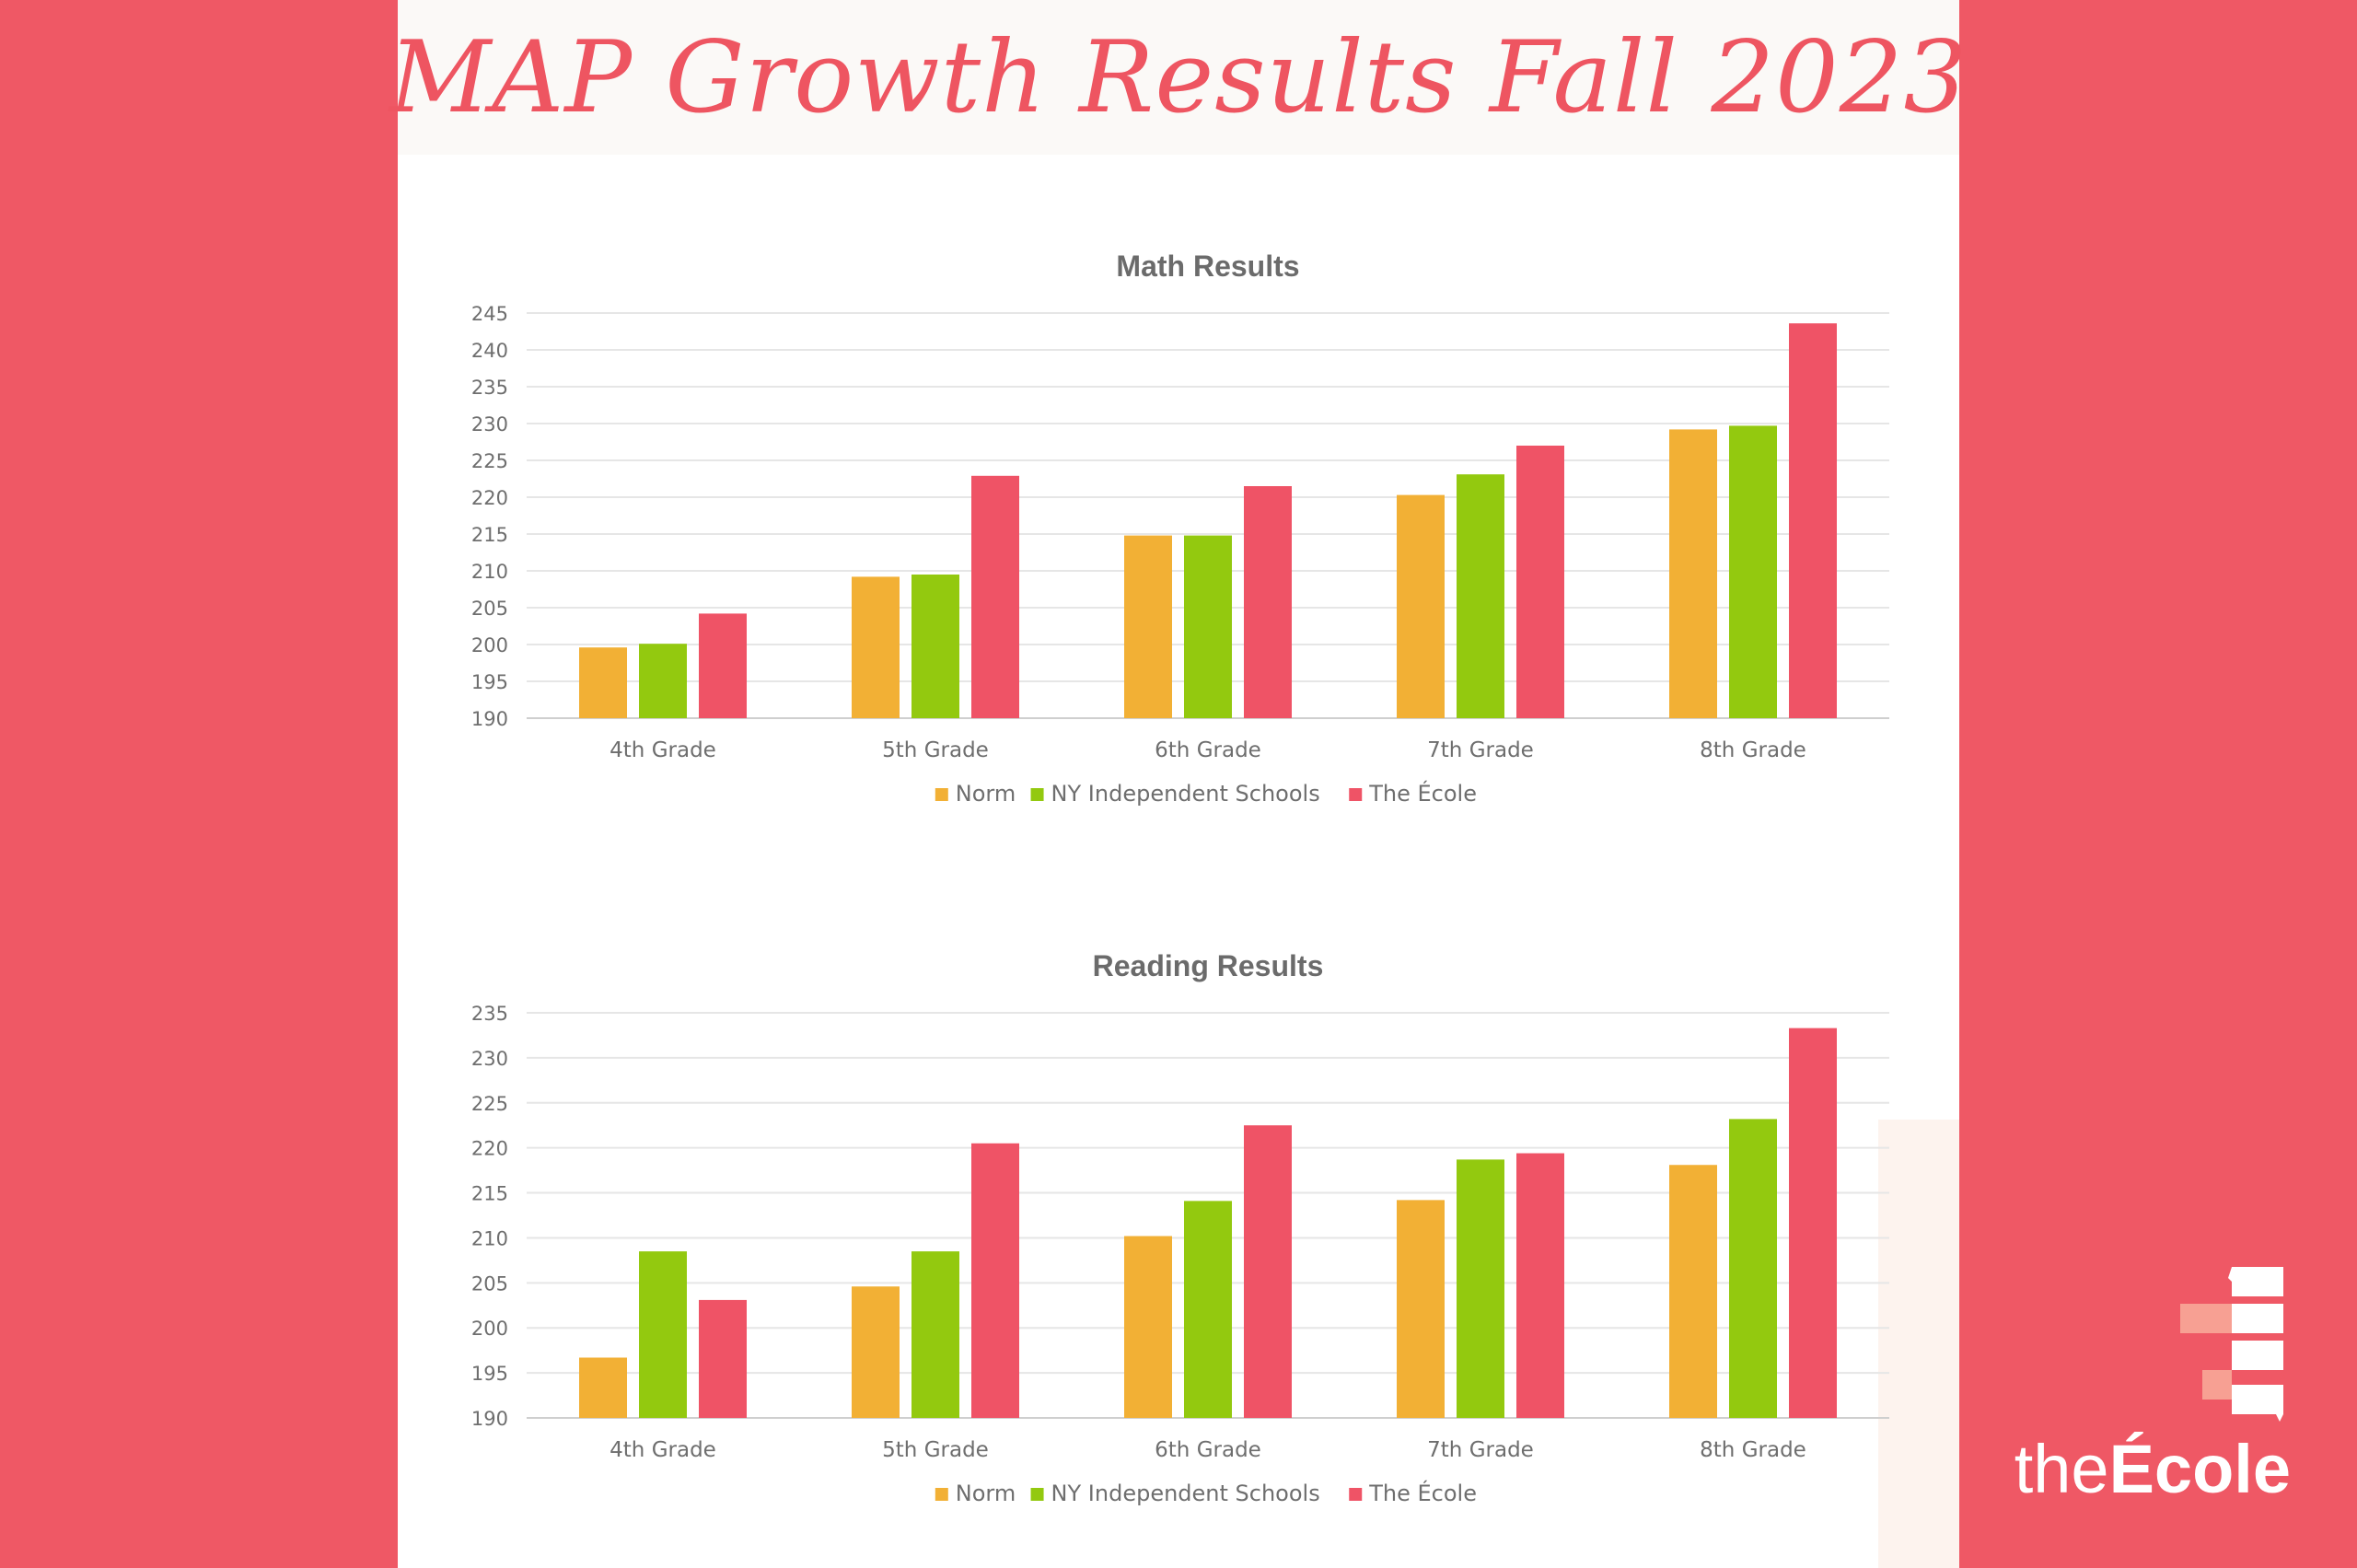 The width and height of the screenshot is (2357, 1568). I want to click on y-tick-label: 240, so click(489, 351).